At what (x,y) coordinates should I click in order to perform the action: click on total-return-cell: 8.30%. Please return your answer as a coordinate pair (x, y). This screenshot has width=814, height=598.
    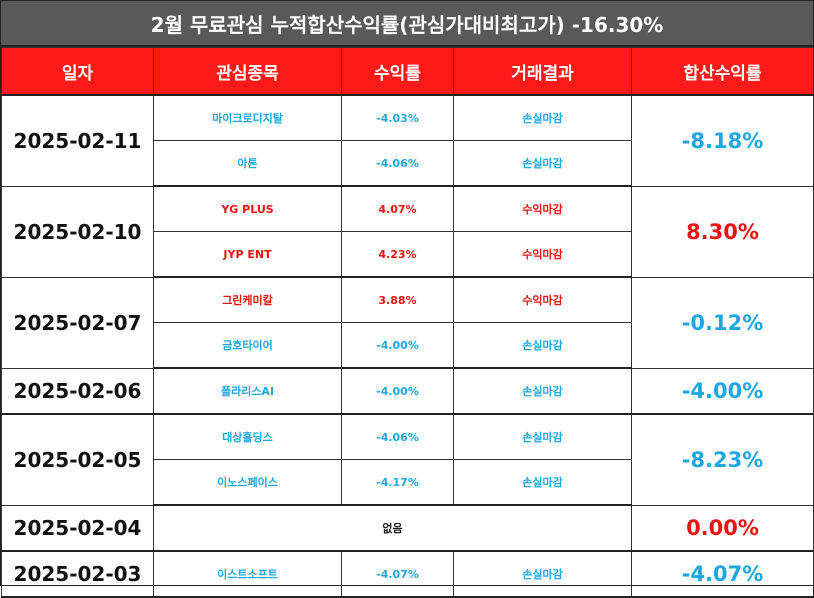
    Looking at the image, I should click on (722, 231).